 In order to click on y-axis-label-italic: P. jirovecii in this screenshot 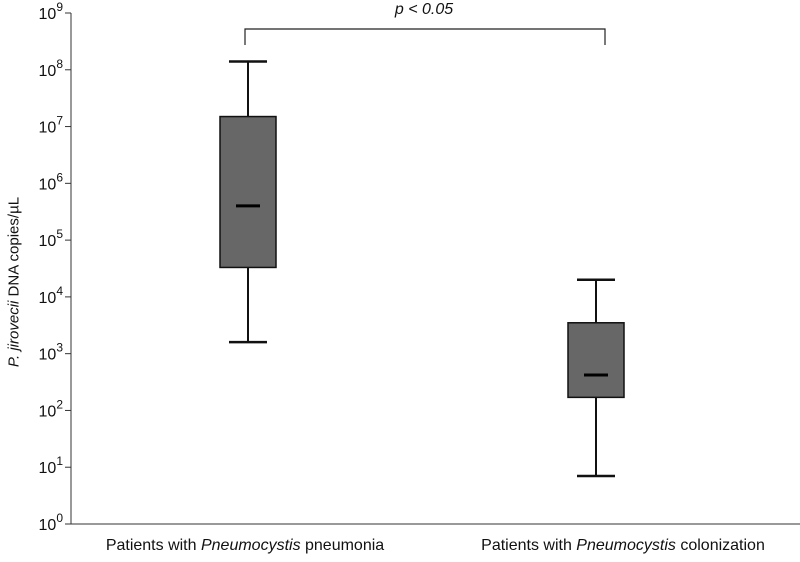, I will do `click(14, 334)`.